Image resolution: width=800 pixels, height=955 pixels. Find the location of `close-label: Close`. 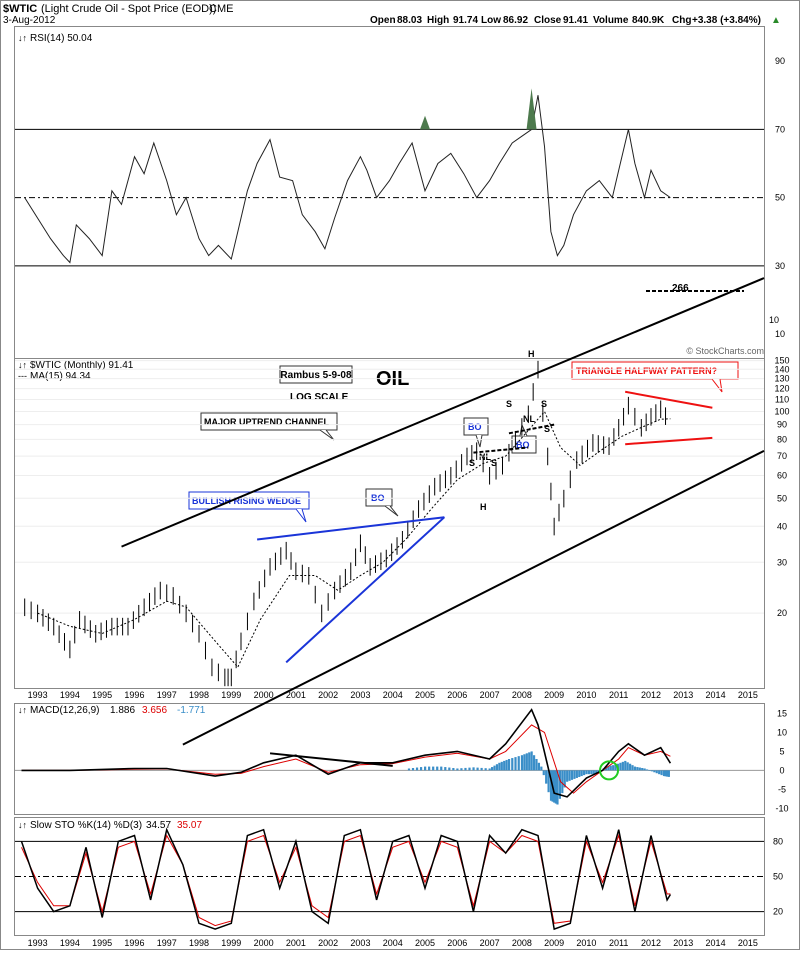

close-label: Close is located at coordinates (548, 20).